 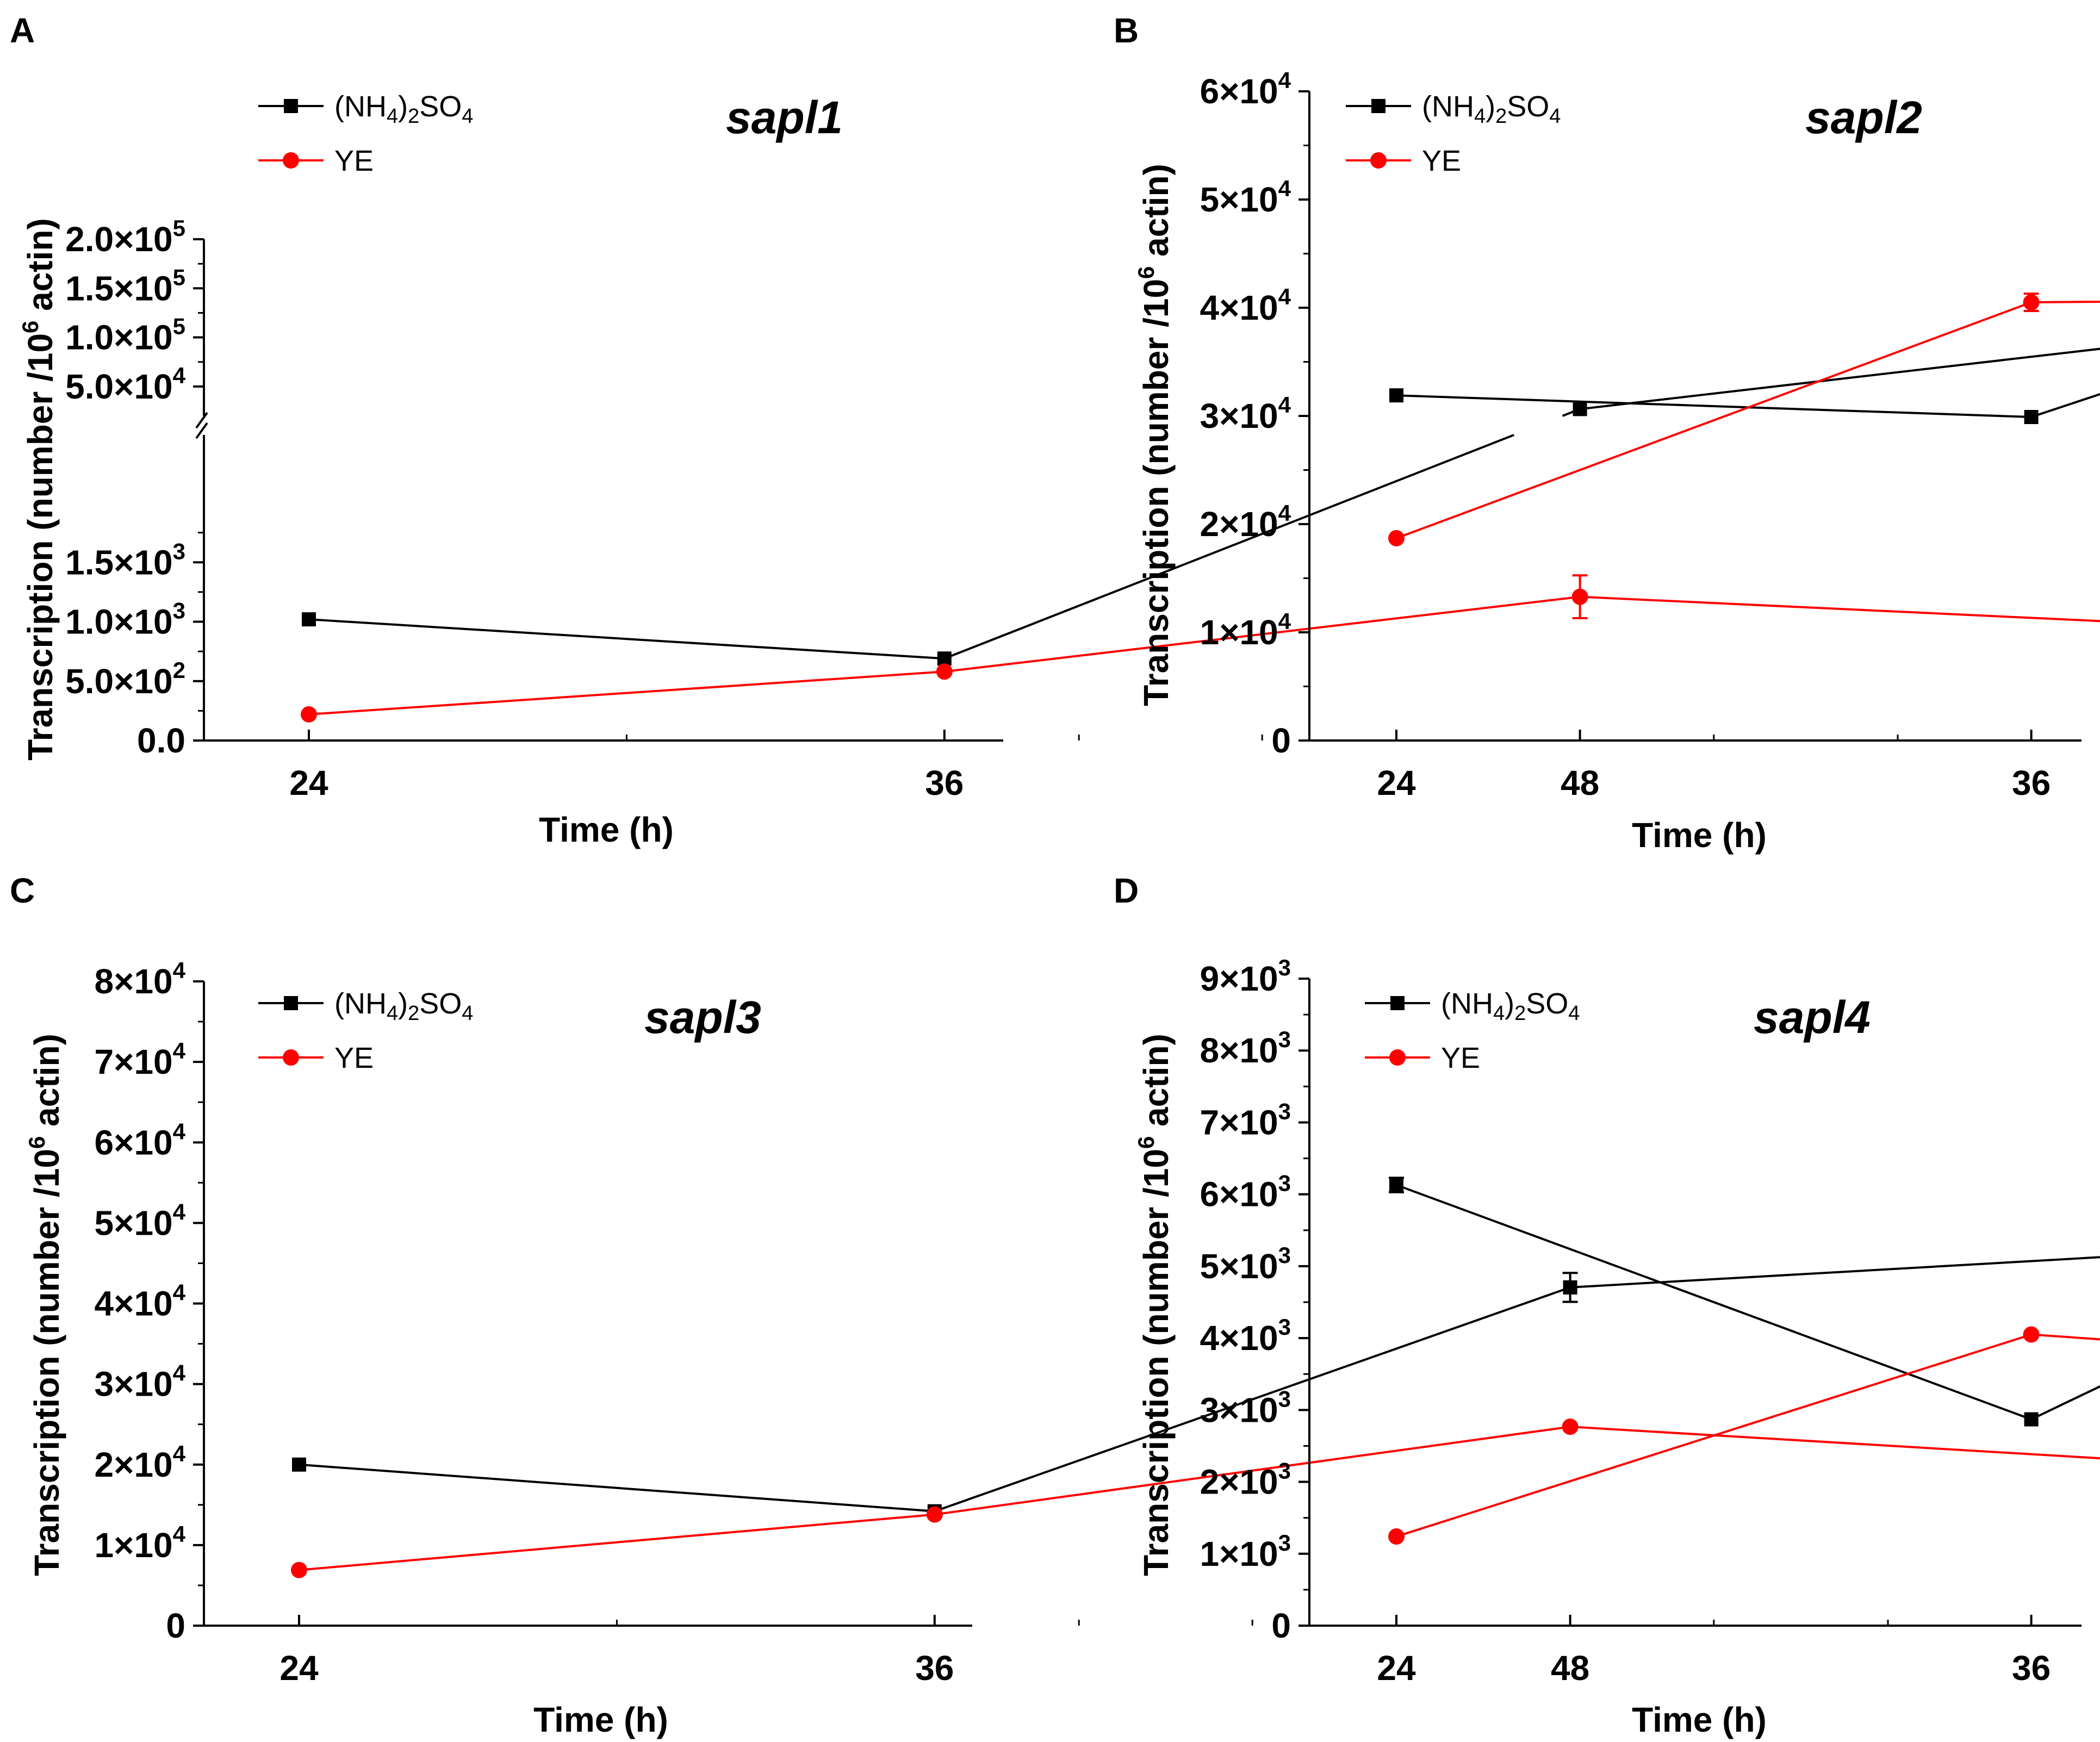 I want to click on y-tick-label: 7×10⁴, so click(x=139, y=1059).